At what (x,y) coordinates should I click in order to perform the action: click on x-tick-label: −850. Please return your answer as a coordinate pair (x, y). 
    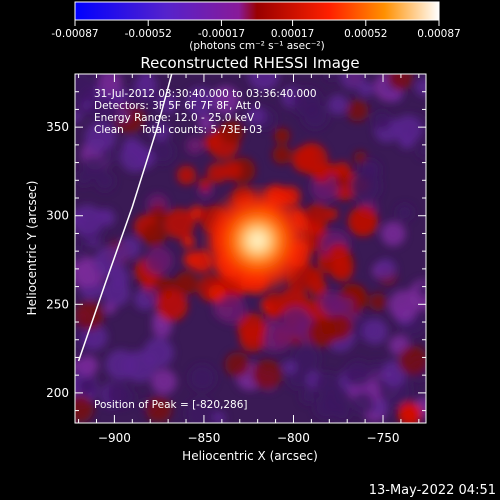
    Looking at the image, I should click on (203, 438).